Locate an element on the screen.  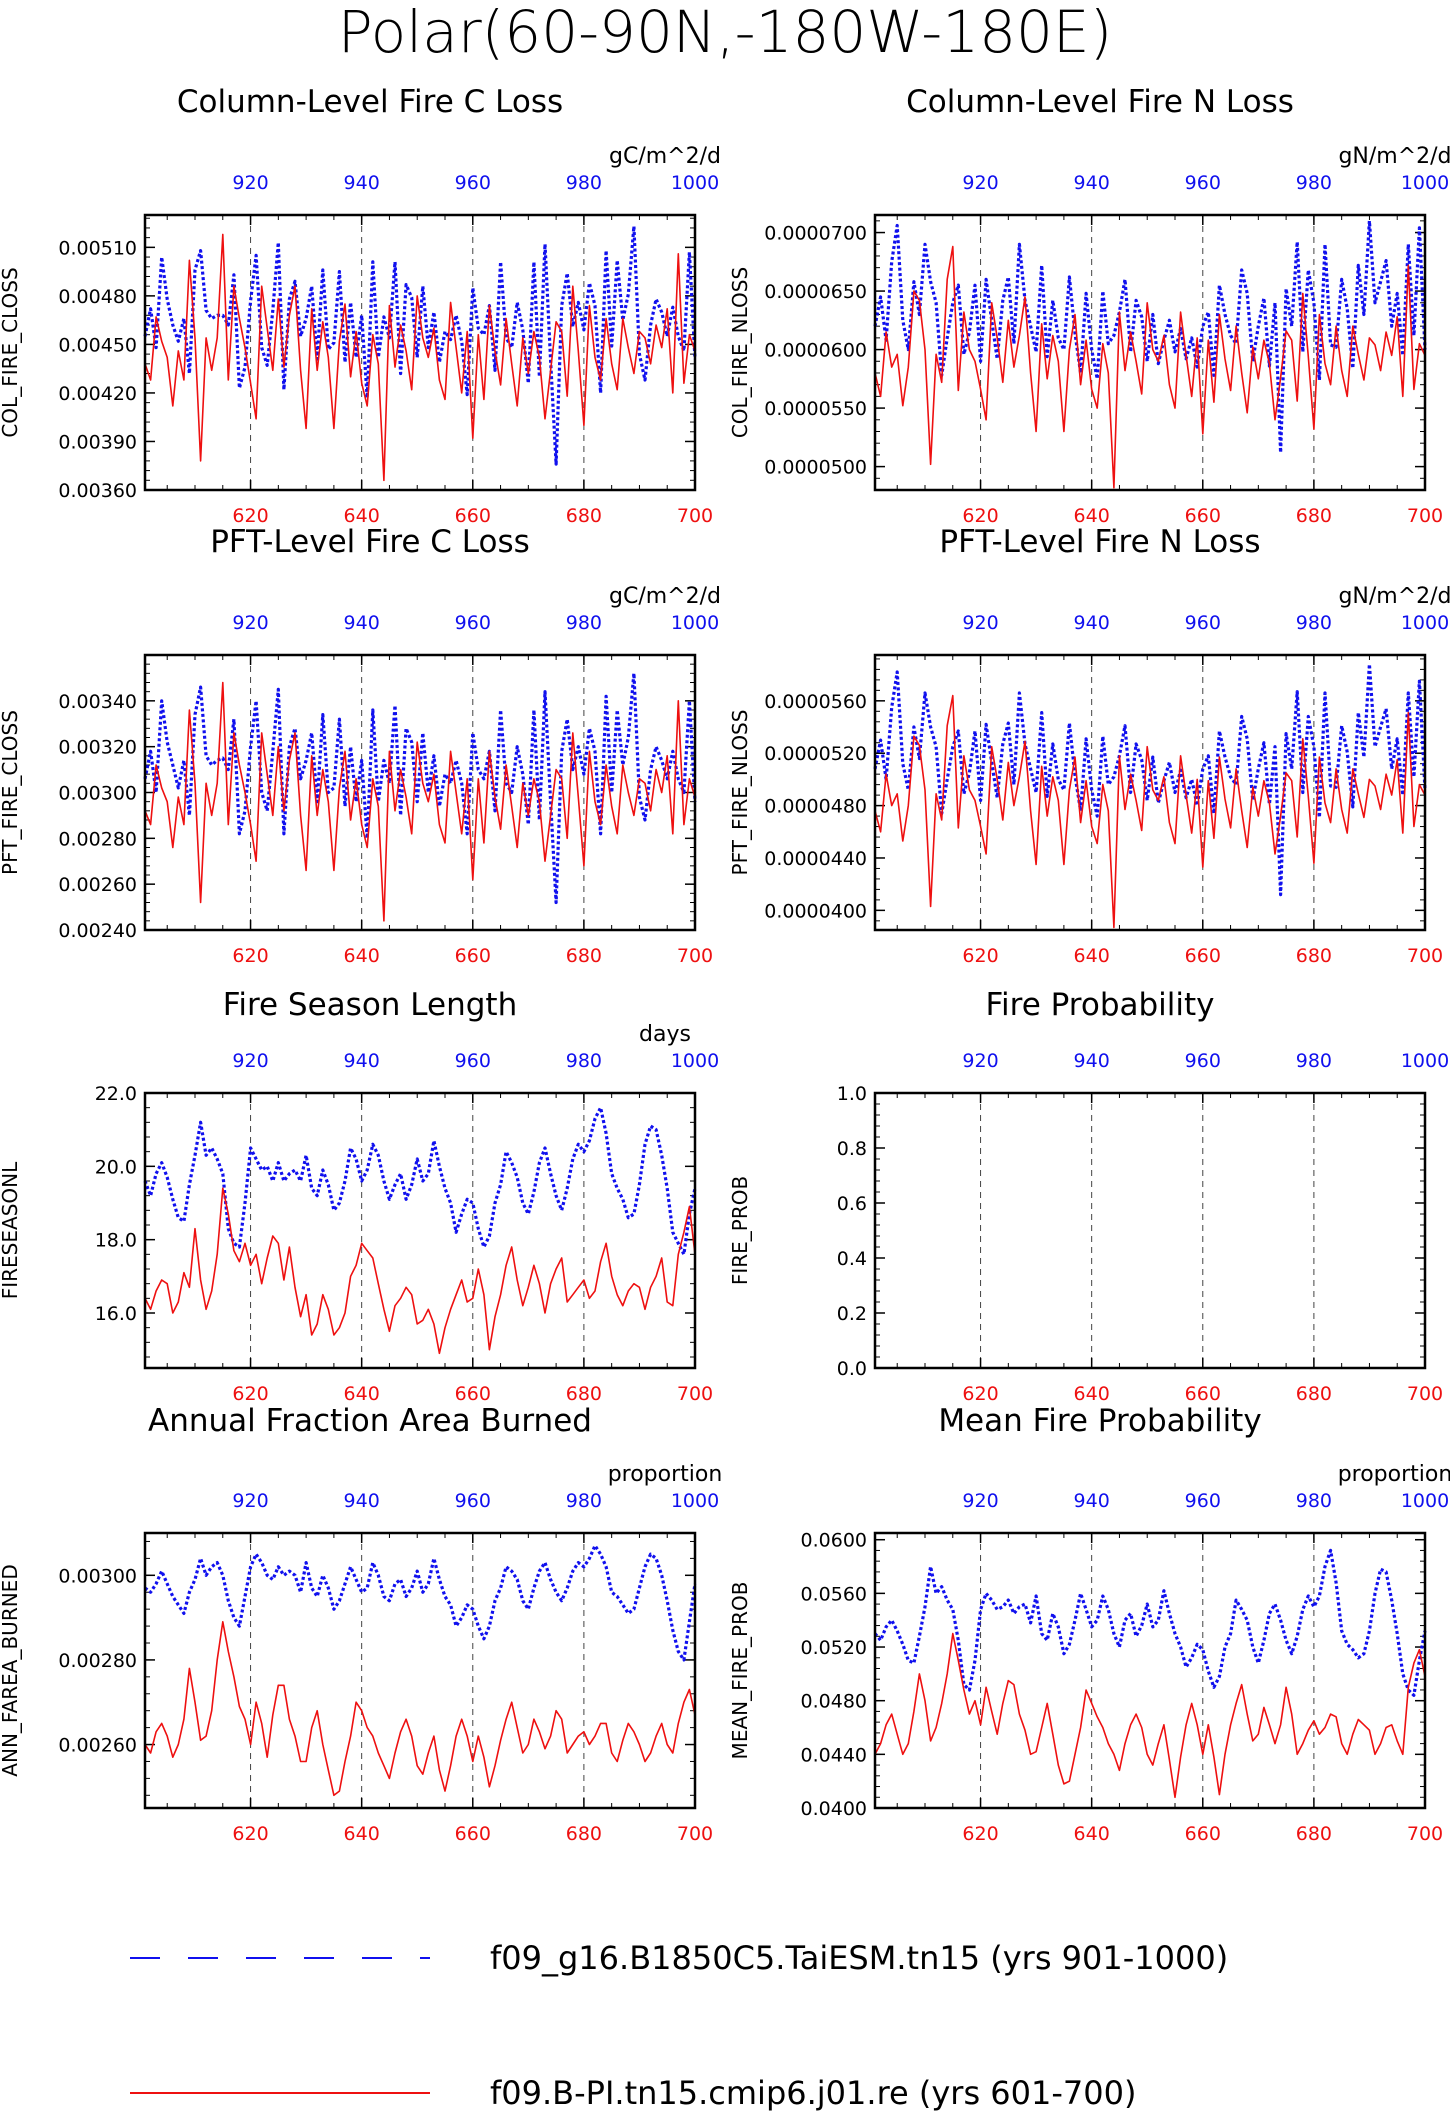
y-axis-label: COL_FIRE_CLOSS is located at coordinates (11, 352).